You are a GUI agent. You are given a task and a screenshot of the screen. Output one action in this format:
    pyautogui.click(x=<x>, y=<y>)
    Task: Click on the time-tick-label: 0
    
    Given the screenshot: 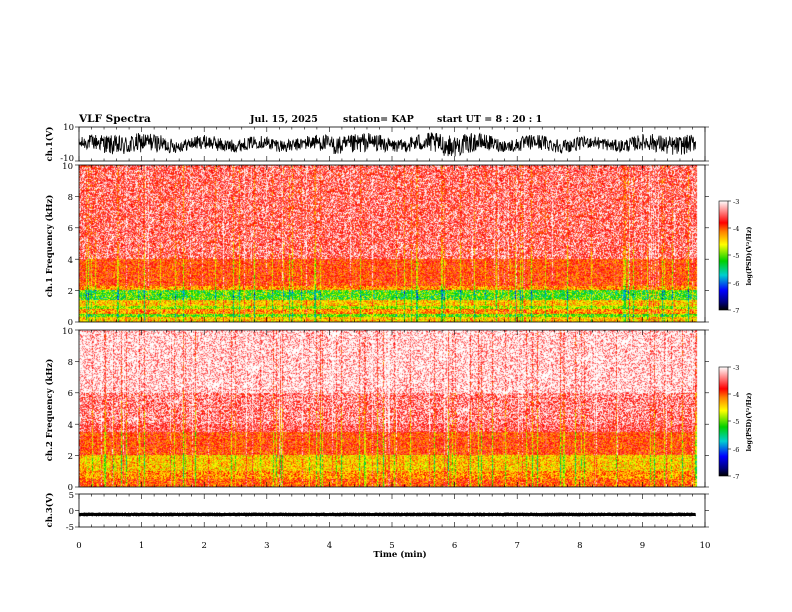 What is the action you would take?
    pyautogui.click(x=78, y=546)
    